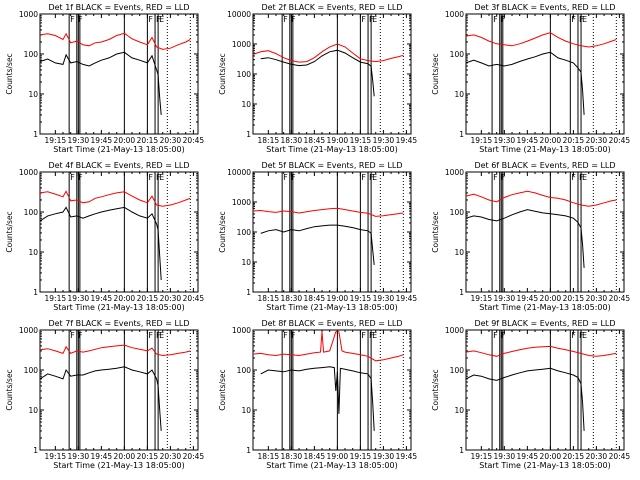 This screenshot has width=640, height=480. Describe the element at coordinates (118, 323) in the screenshot. I see `panel-title: Det 7f BLACK = Events, RED = LLD` at that location.